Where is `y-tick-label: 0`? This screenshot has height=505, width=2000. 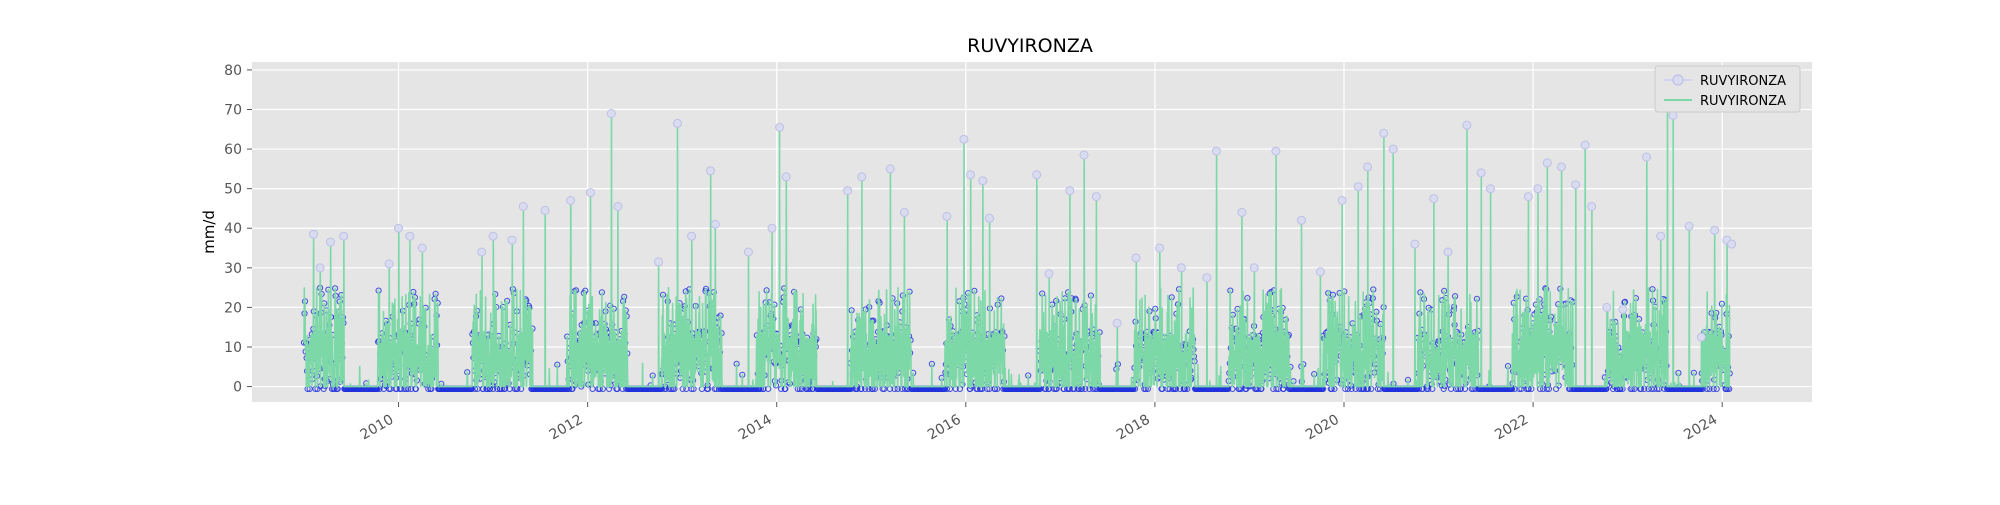
y-tick-label: 0 is located at coordinates (237, 388).